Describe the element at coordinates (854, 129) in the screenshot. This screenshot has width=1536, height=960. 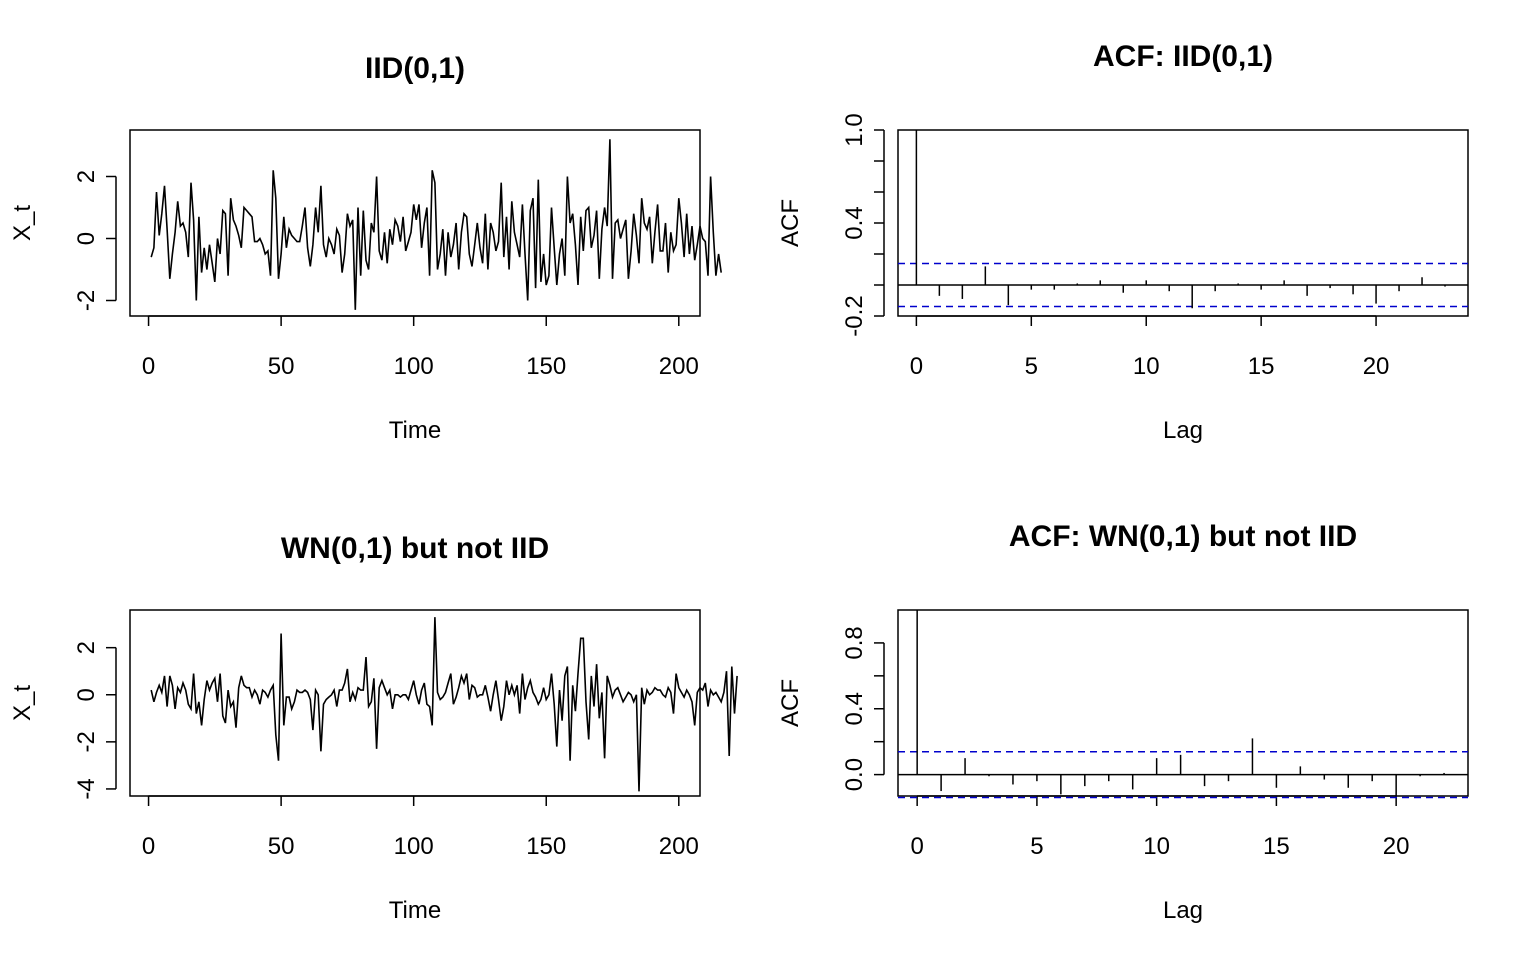
I see `y-tick-label: 1.0` at that location.